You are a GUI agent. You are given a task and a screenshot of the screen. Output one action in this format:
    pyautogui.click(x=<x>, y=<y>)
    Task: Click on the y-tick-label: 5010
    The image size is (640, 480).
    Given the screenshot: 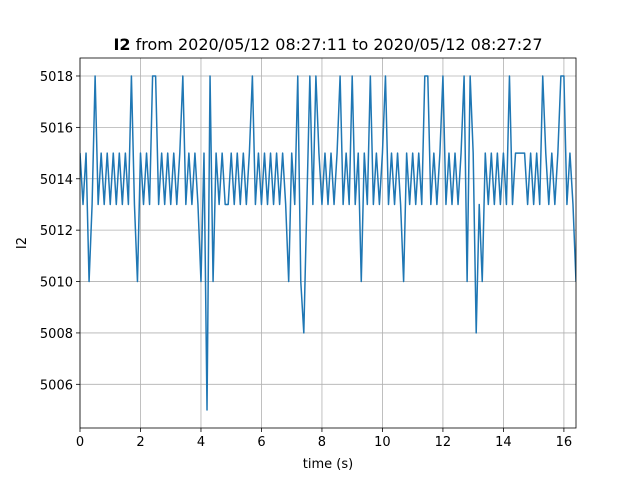 What is the action you would take?
    pyautogui.click(x=56, y=283)
    